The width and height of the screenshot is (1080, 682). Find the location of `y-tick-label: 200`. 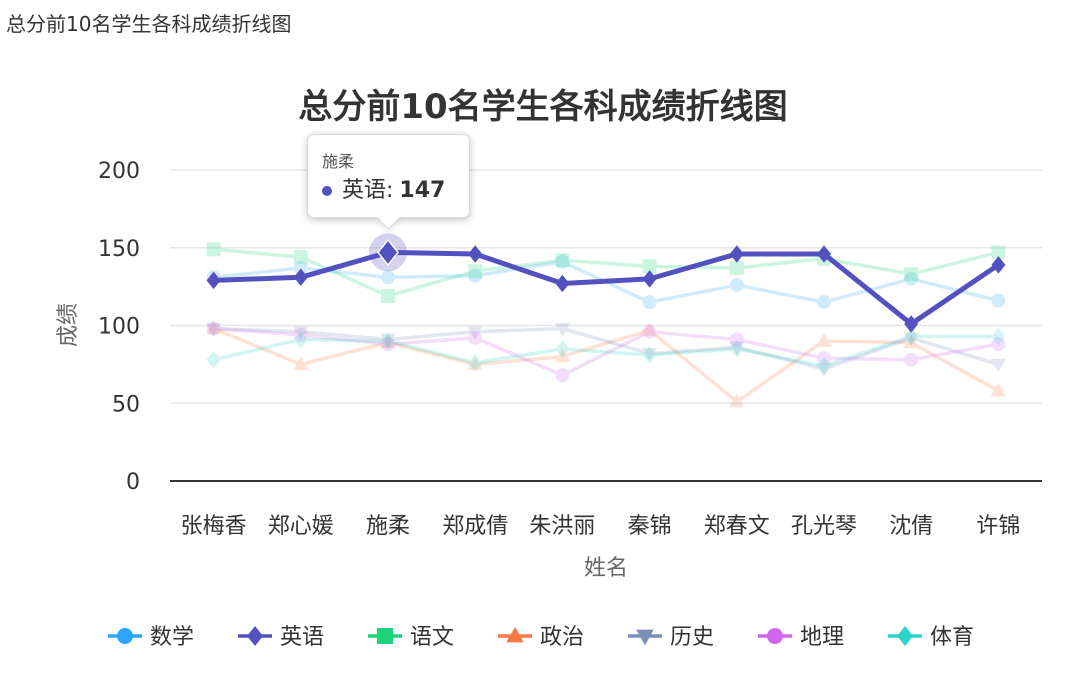

y-tick-label: 200 is located at coordinates (119, 171).